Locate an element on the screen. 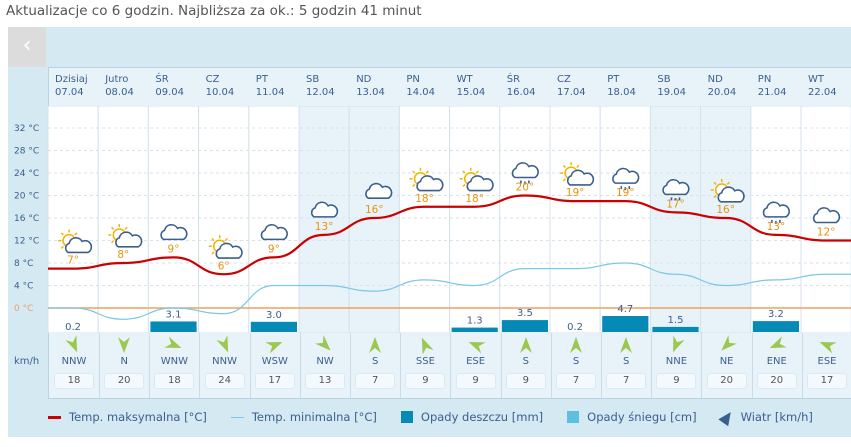 Image resolution: width=851 pixels, height=447 pixels. min-swatch is located at coordinates (237, 417).